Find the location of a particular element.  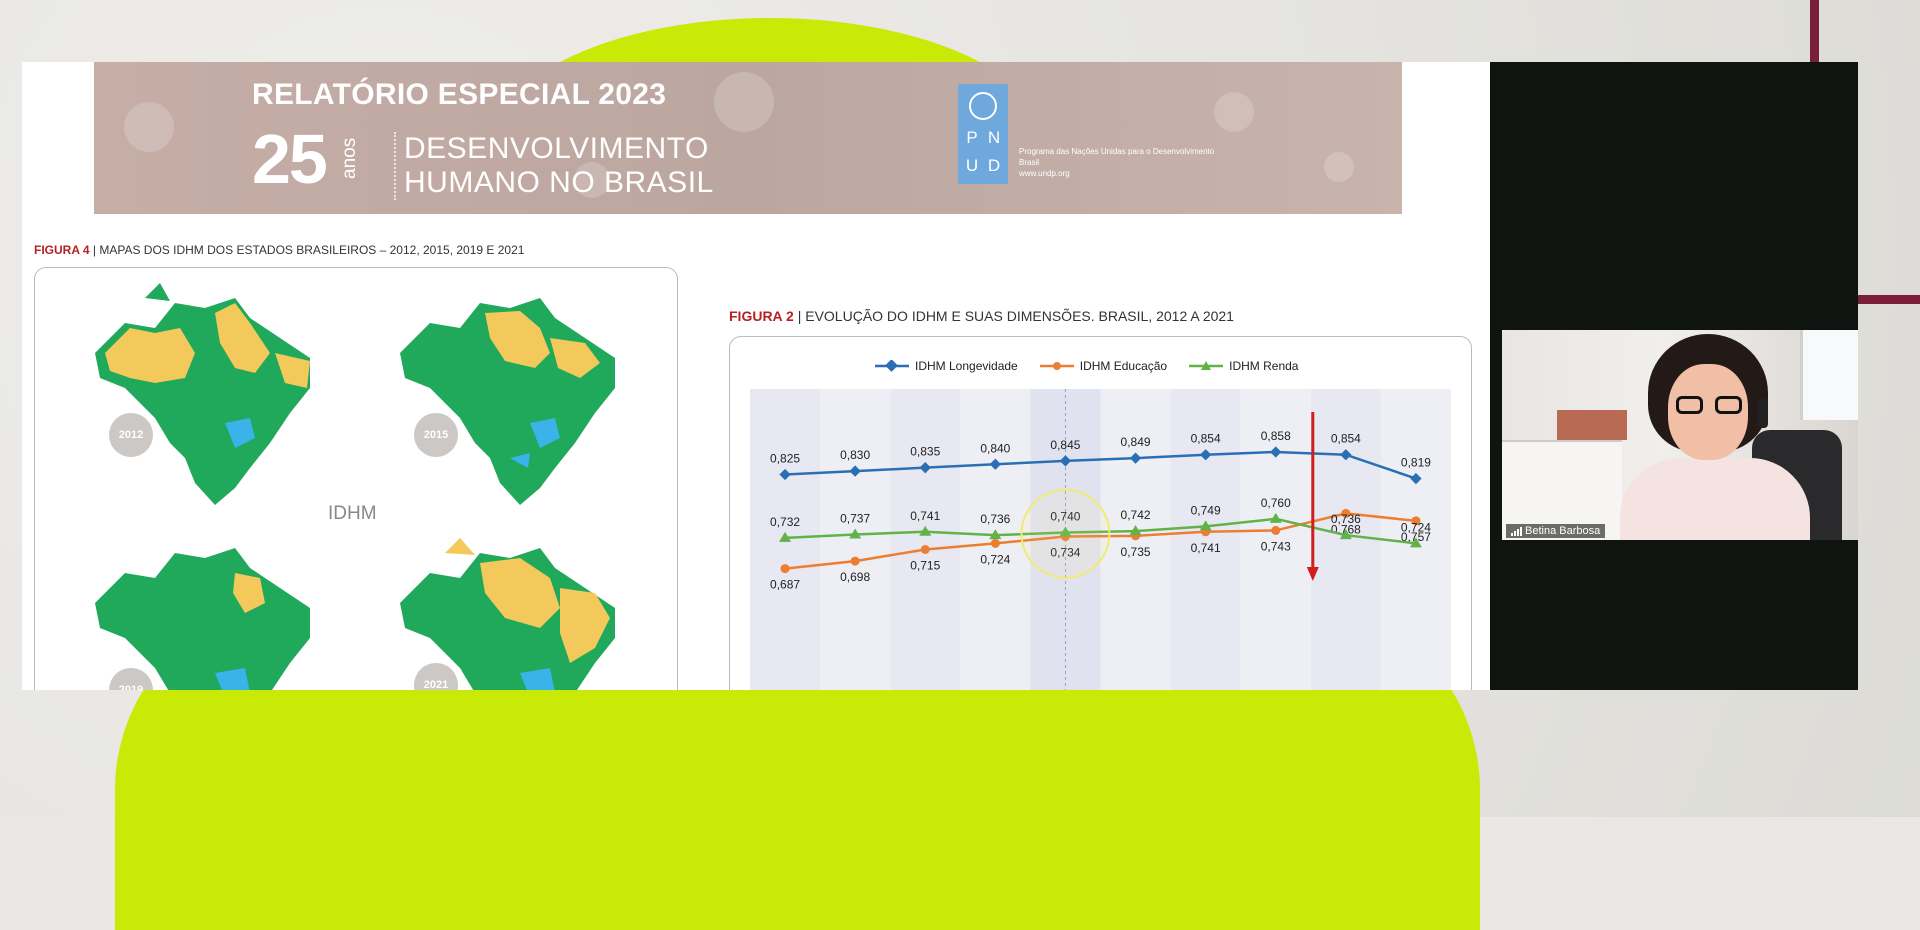

point-1-2012 is located at coordinates (785, 569).